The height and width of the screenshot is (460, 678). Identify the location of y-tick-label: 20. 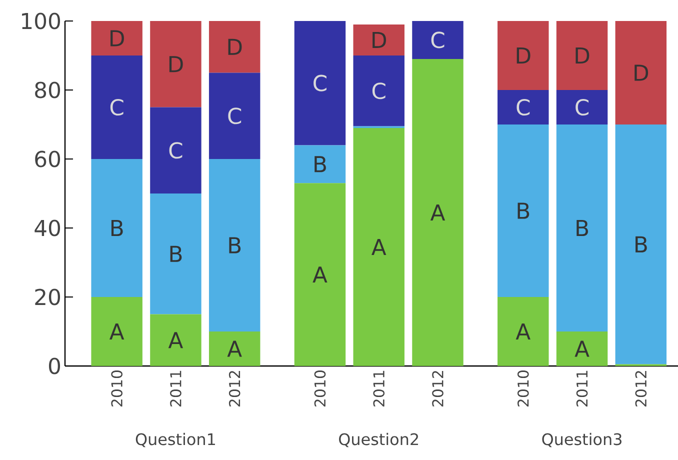
(47, 297).